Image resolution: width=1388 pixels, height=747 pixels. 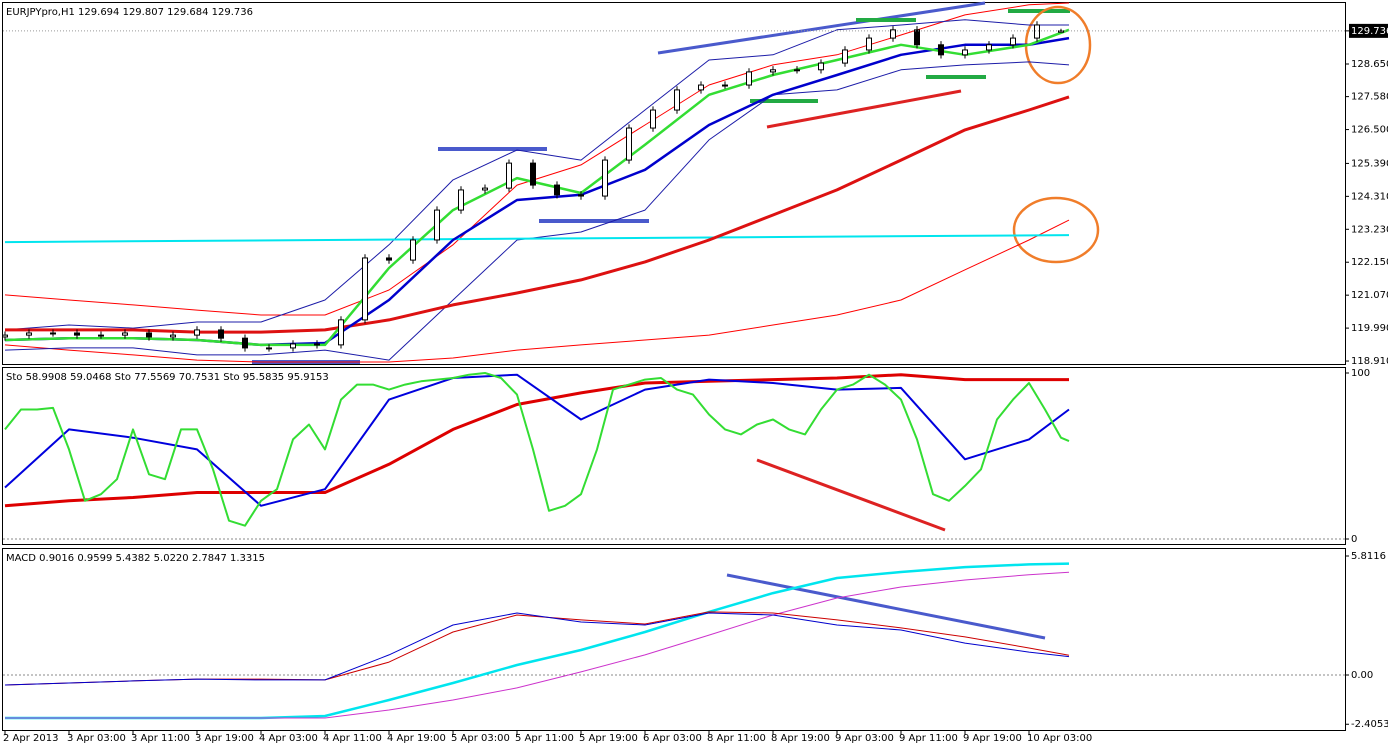 What do you see at coordinates (1056, 230) in the screenshot?
I see `highlight-circle` at bounding box center [1056, 230].